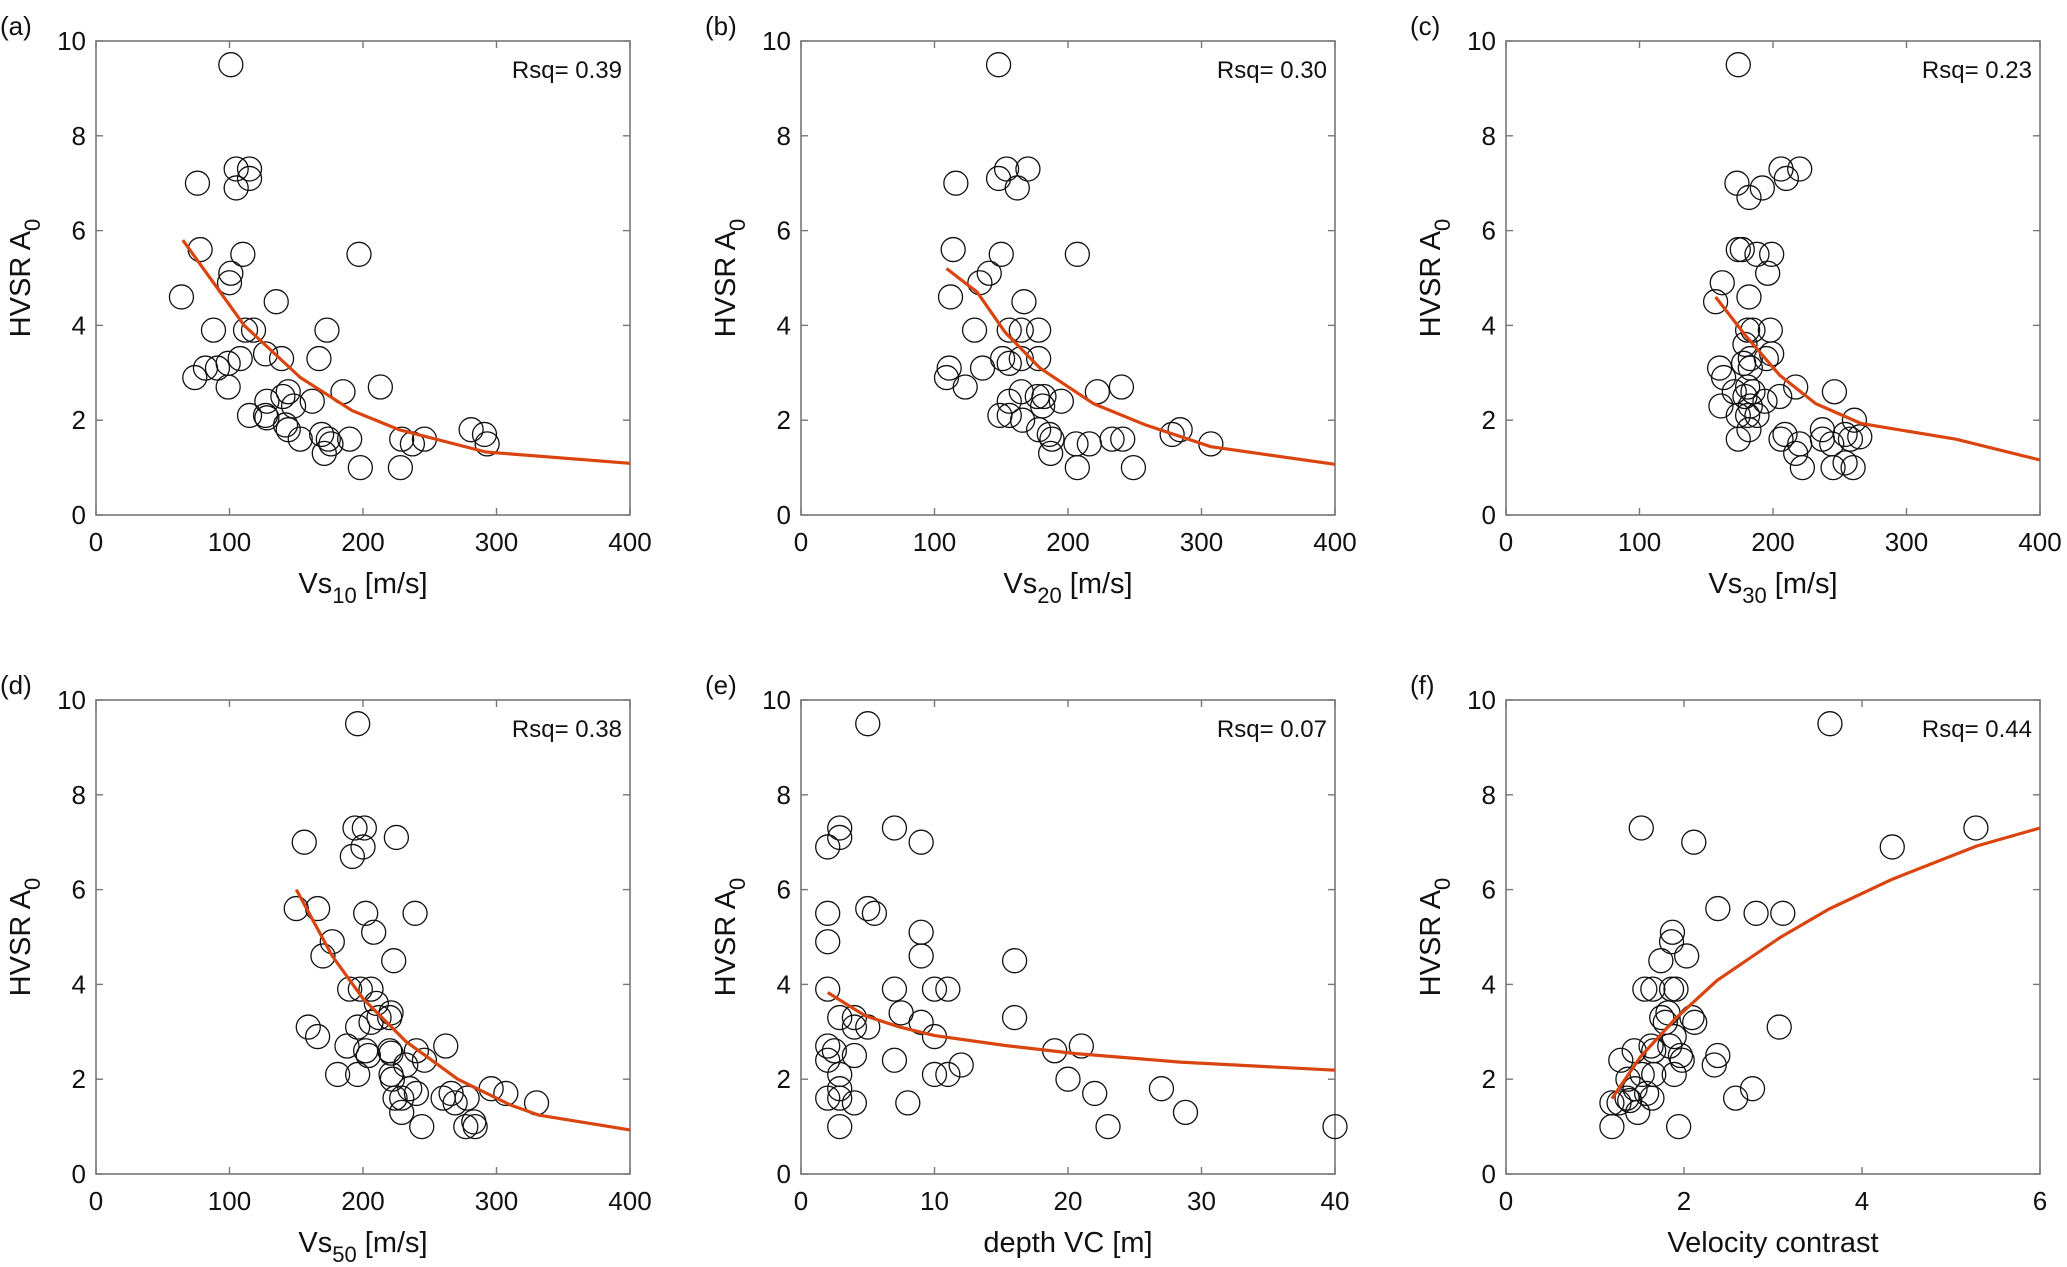  Describe the element at coordinates (1431, 283) in the screenshot. I see `y-axis-label-main: HVSR A` at that location.